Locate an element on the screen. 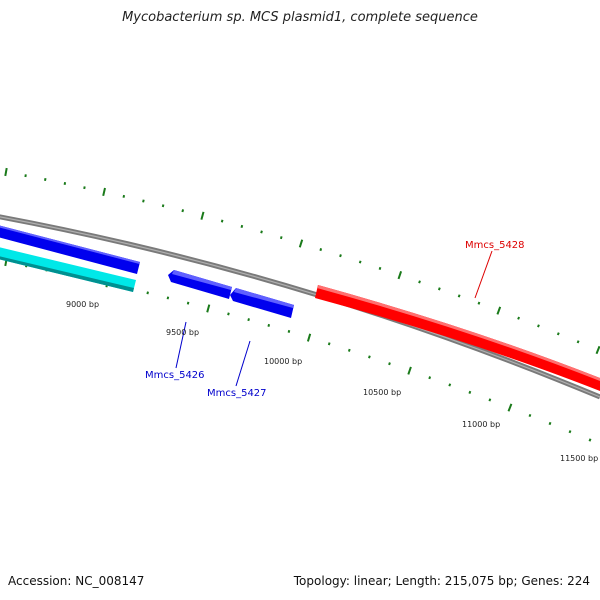 The width and height of the screenshot is (600, 600). gene-label-Mmcs_5427: Mmcs_5427 is located at coordinates (237, 393).